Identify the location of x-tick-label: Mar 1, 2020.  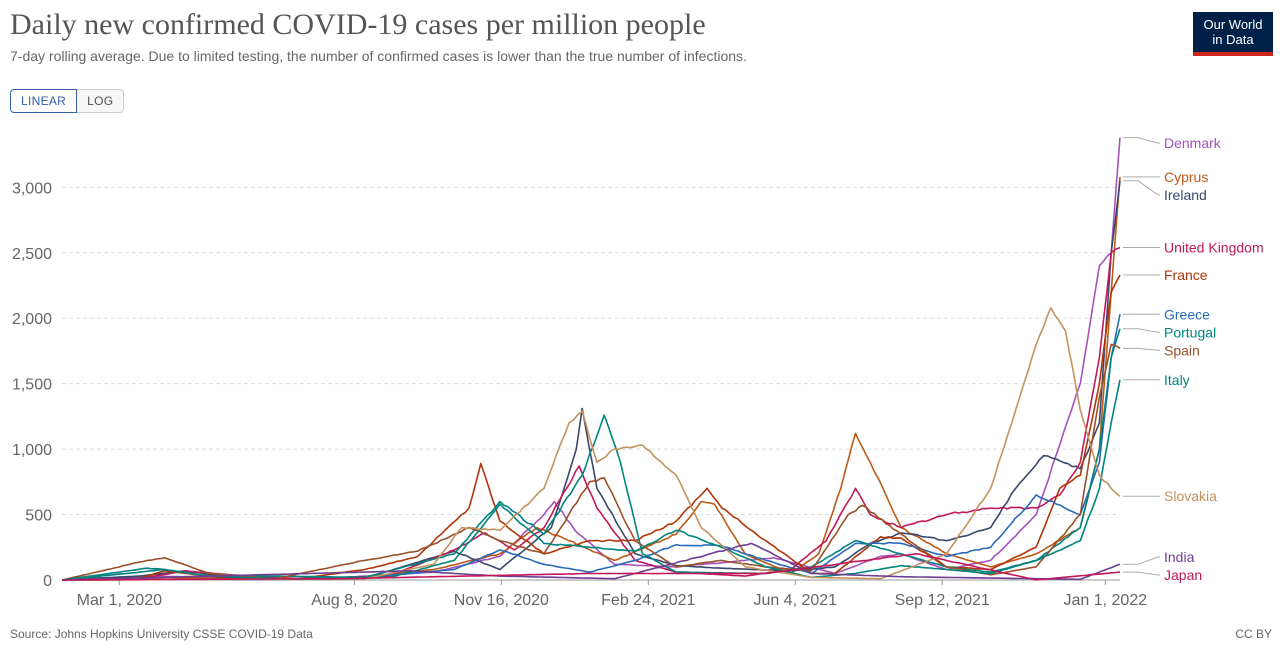
(119, 600).